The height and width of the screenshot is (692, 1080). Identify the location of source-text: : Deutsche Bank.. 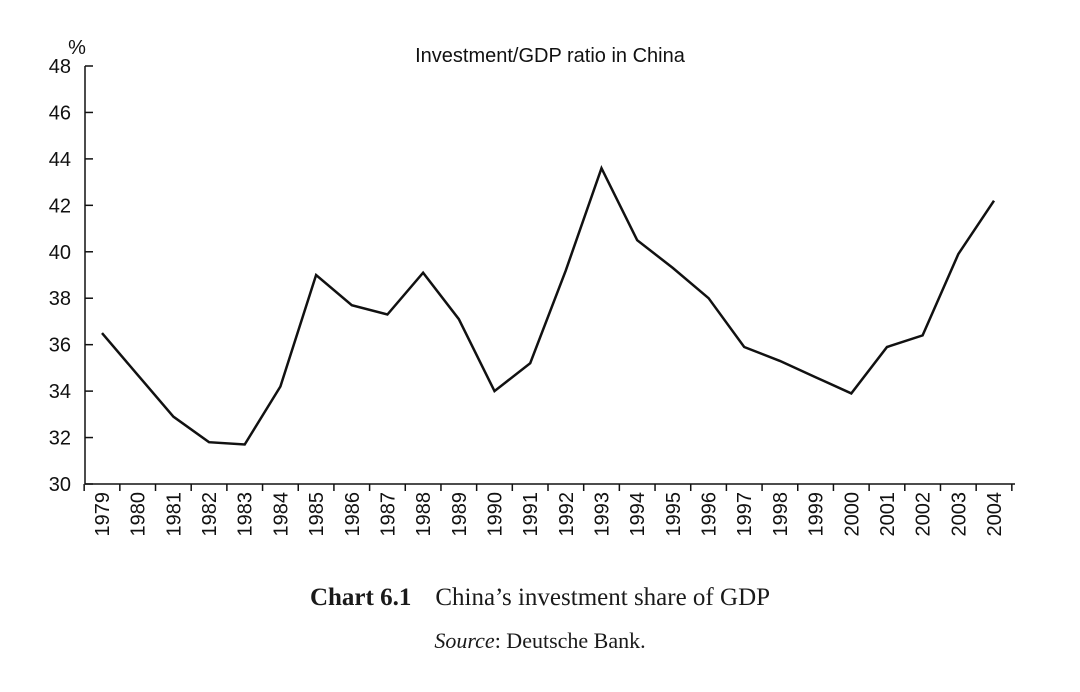
(570, 640).